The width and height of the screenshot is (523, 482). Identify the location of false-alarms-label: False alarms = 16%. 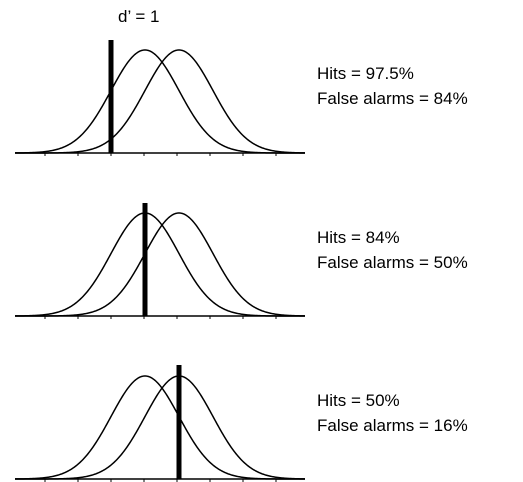
(392, 425).